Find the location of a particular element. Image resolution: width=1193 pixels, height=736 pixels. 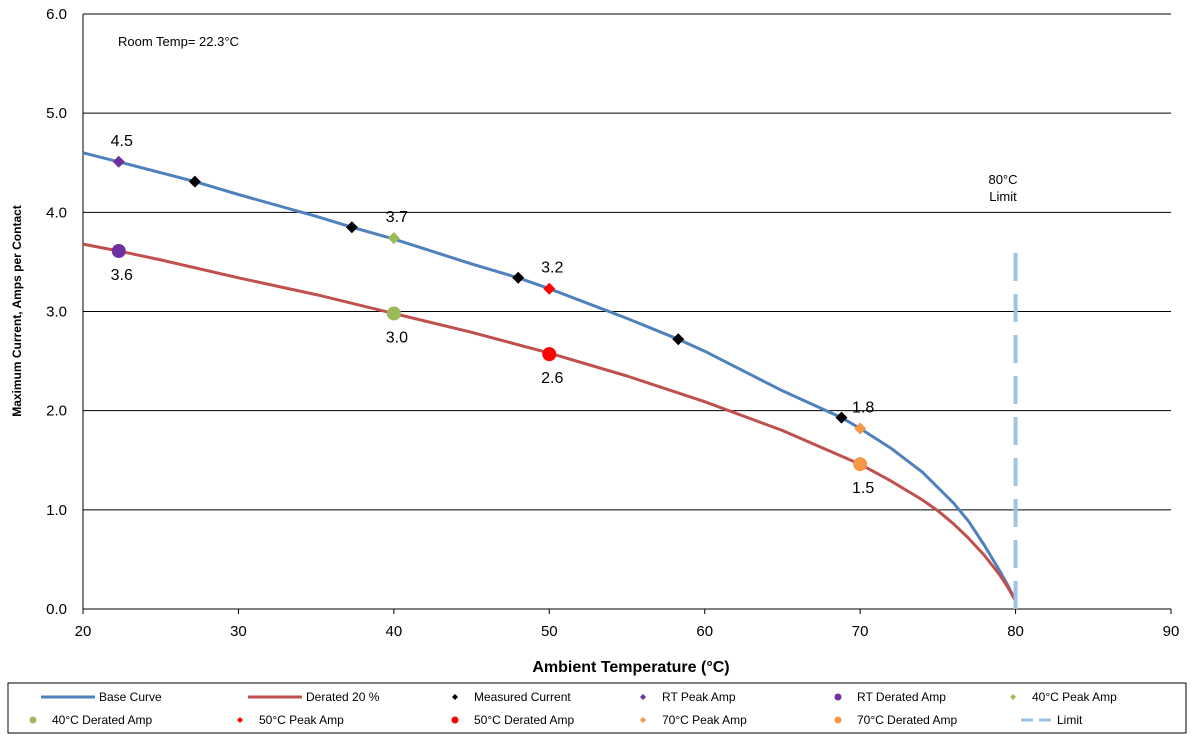

legend-item-70c-derated-amp: 70°C Derated Amp is located at coordinates (896, 720).